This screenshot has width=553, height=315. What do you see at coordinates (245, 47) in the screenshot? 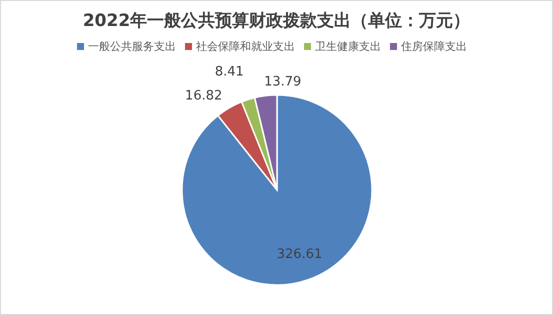
I see `legend-label: 社会保障和就业支出` at bounding box center [245, 47].